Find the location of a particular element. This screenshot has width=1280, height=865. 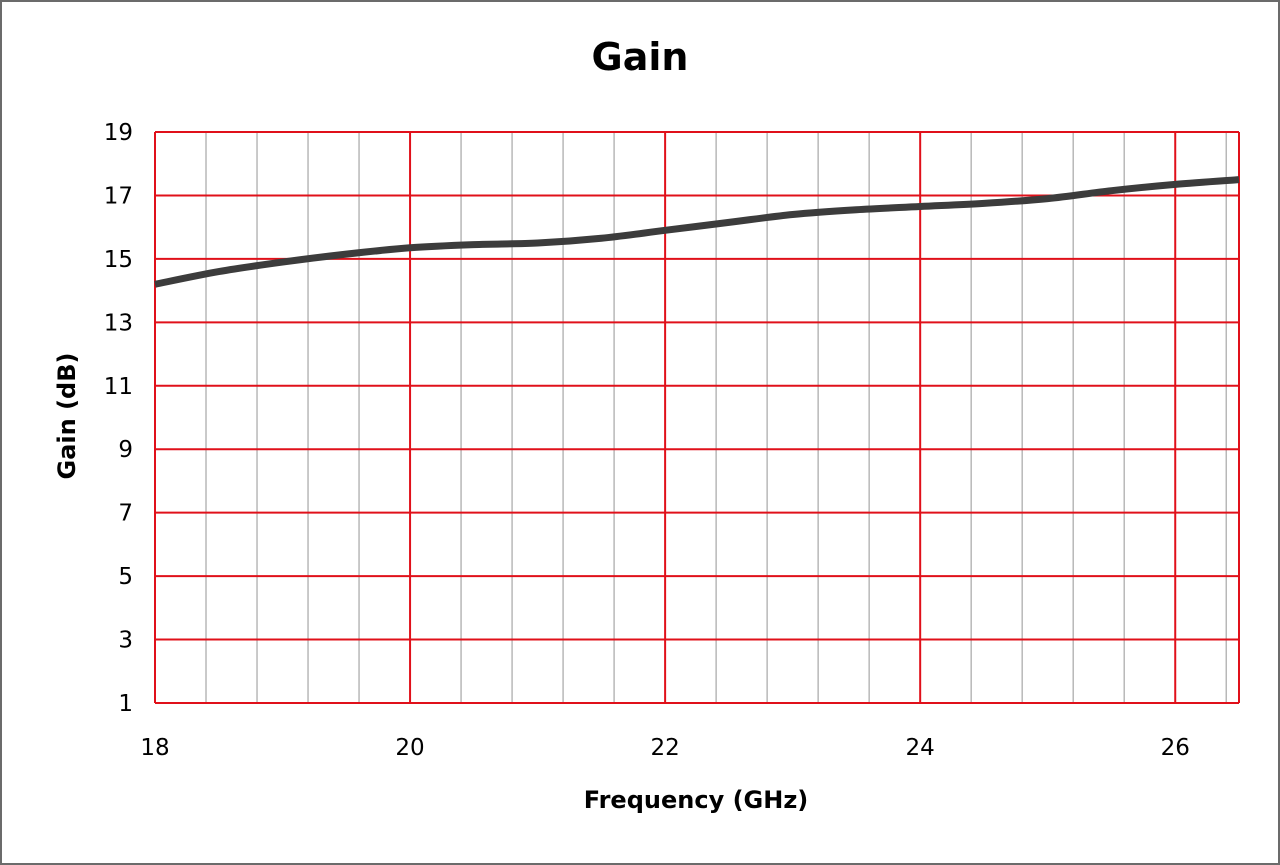

x-tick-label: 22 is located at coordinates (664, 748).